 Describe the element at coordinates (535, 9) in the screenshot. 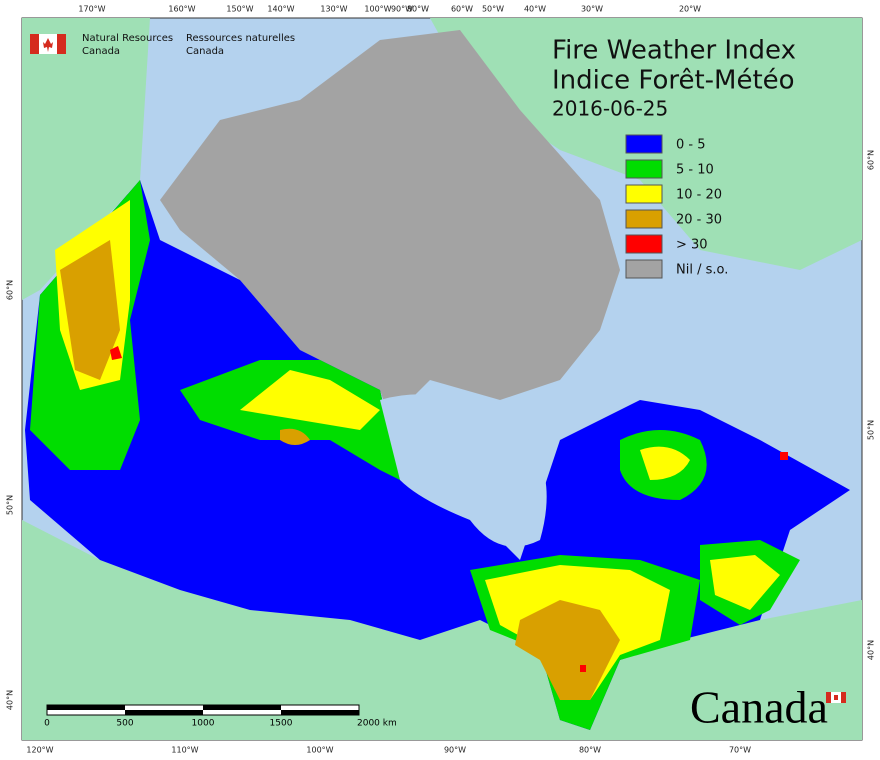

I see `longitude-label: 40°W` at that location.